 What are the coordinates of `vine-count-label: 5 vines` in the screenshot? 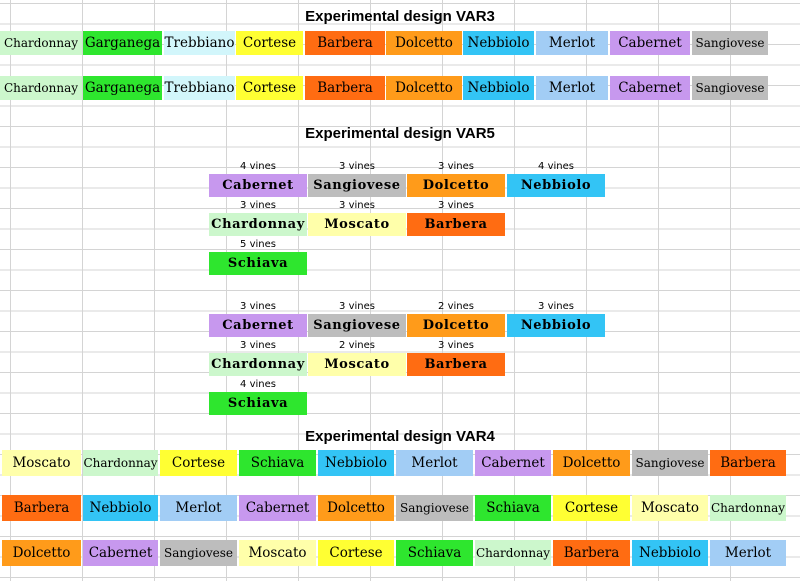 It's located at (258, 244).